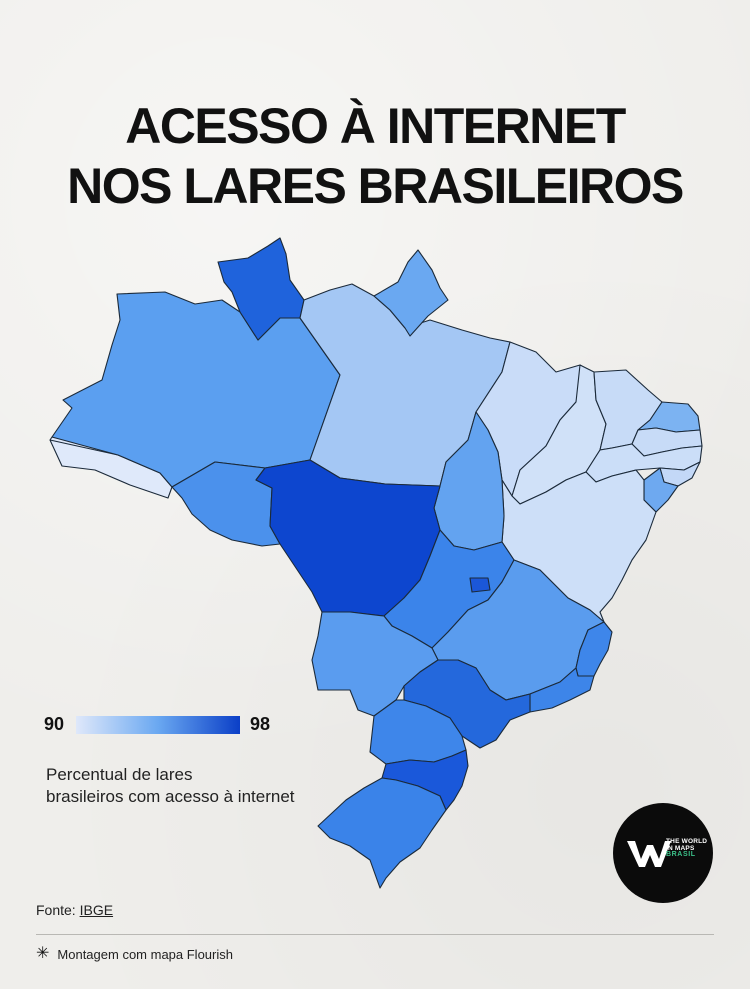  I want to click on state-df, so click(480, 585).